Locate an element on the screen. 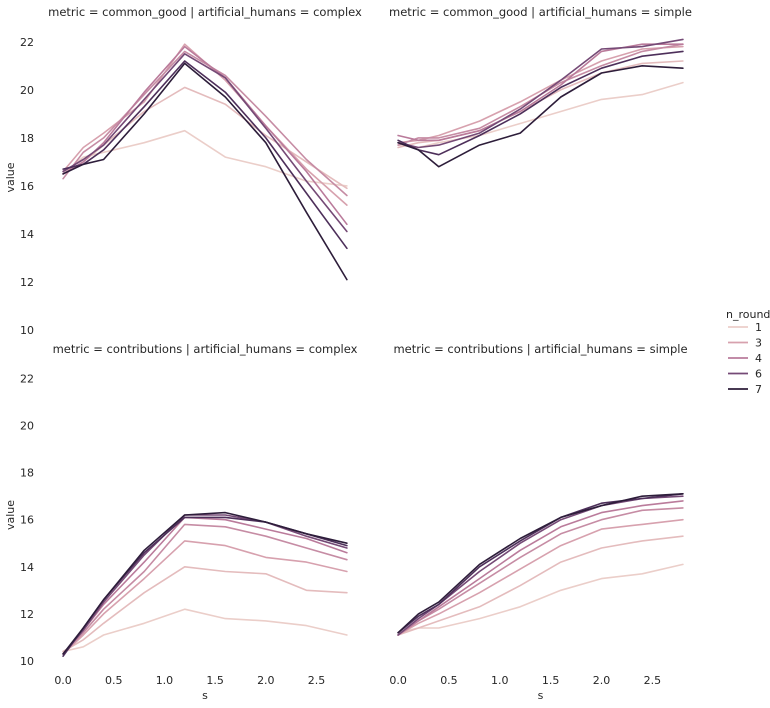 Image resolution: width=770 pixels, height=708 pixels. legend-entry: 4 is located at coordinates (745, 358).